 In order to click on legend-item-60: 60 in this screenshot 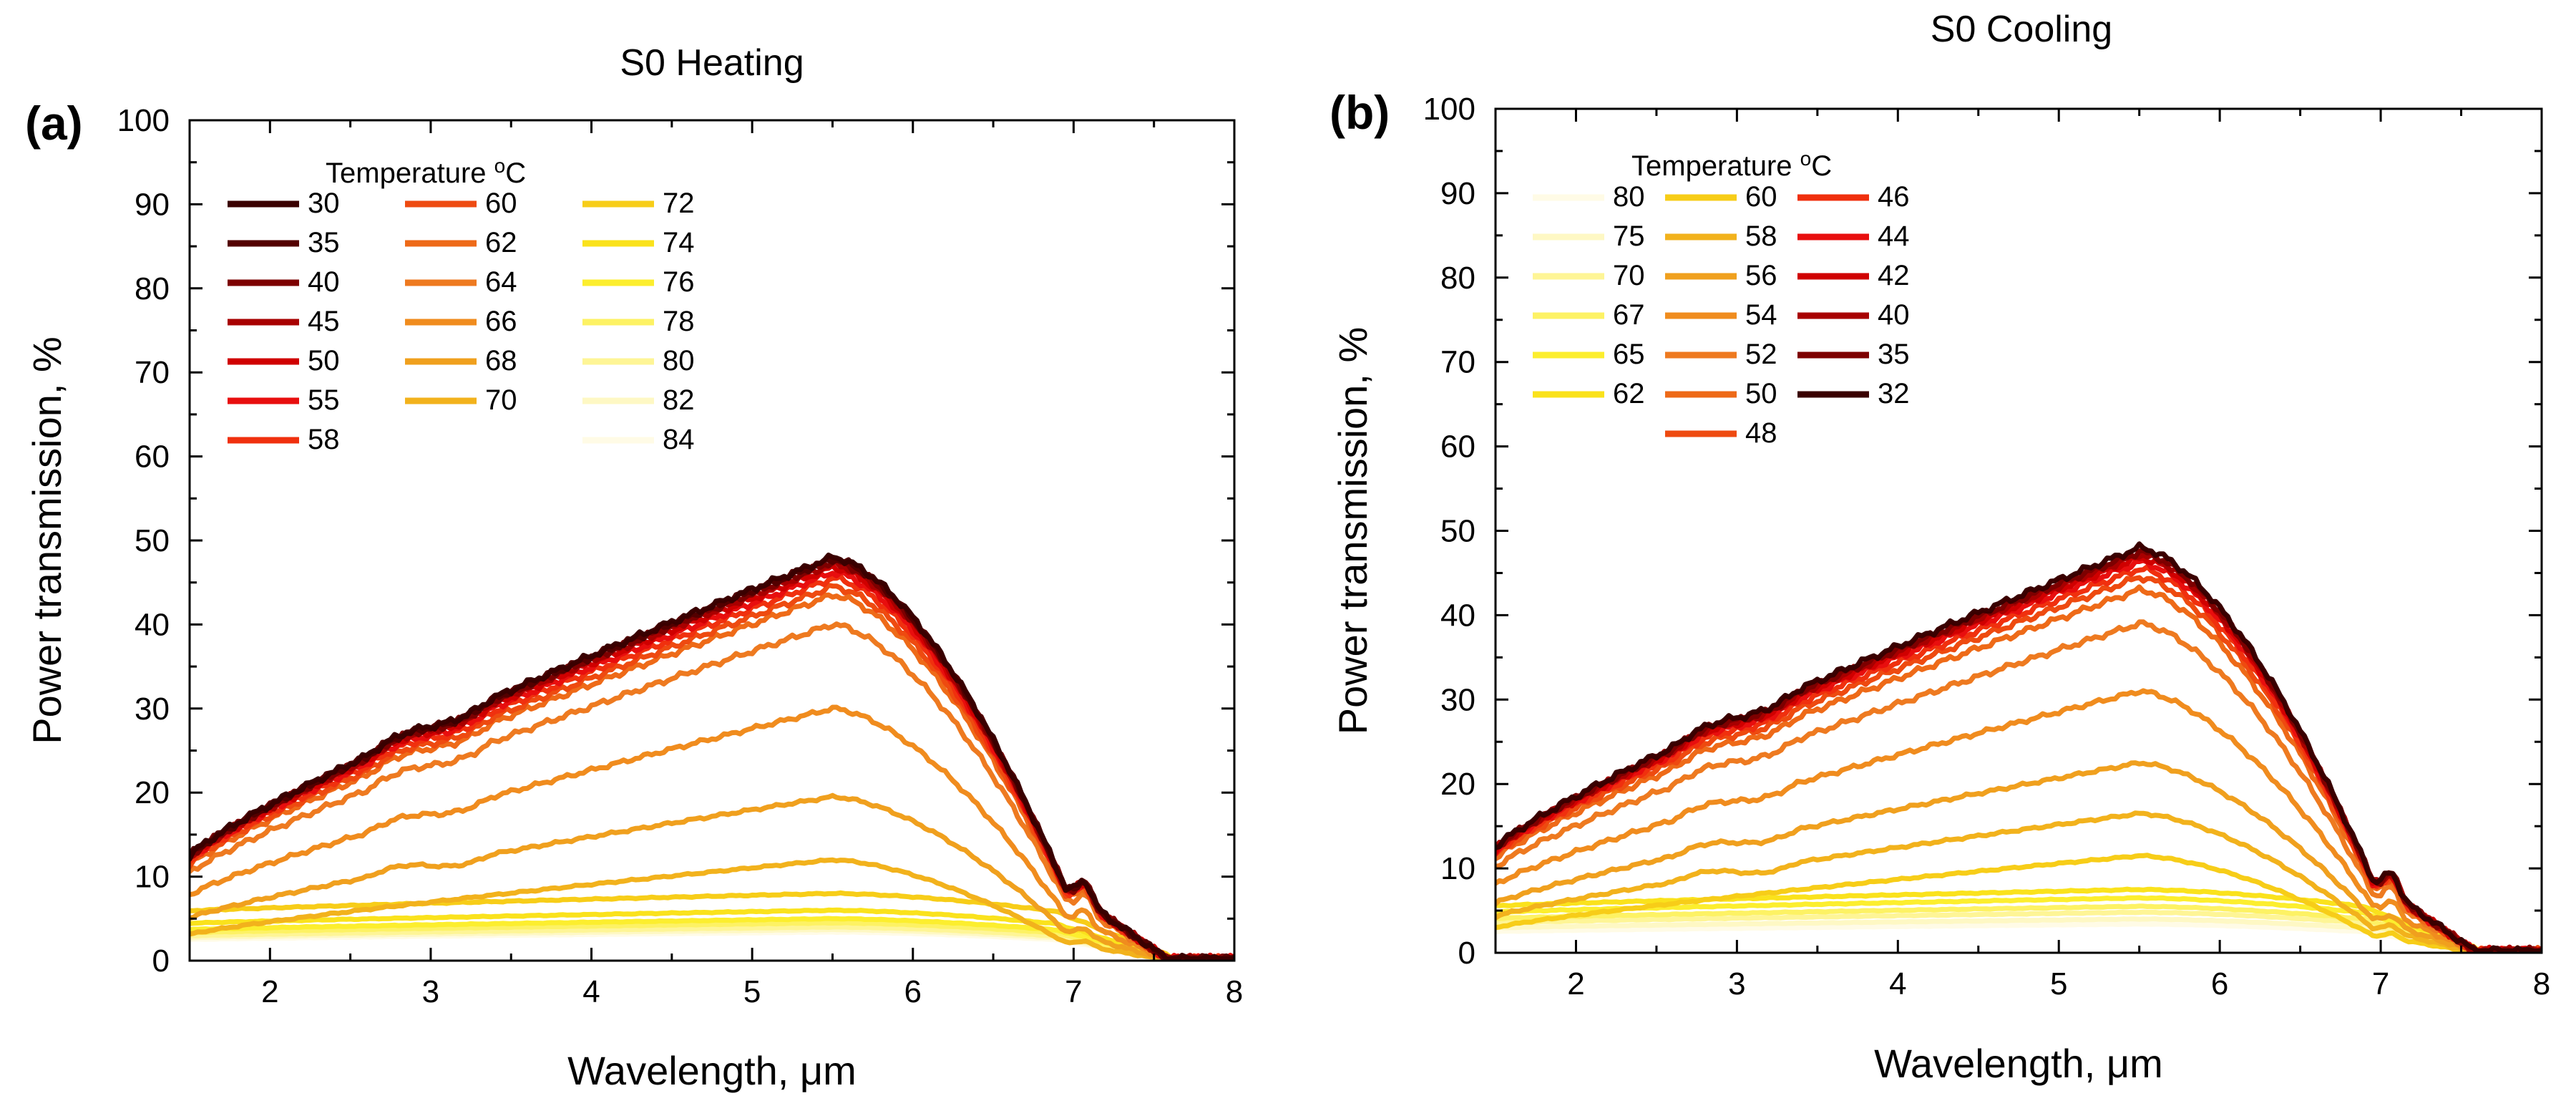, I will do `click(461, 203)`.